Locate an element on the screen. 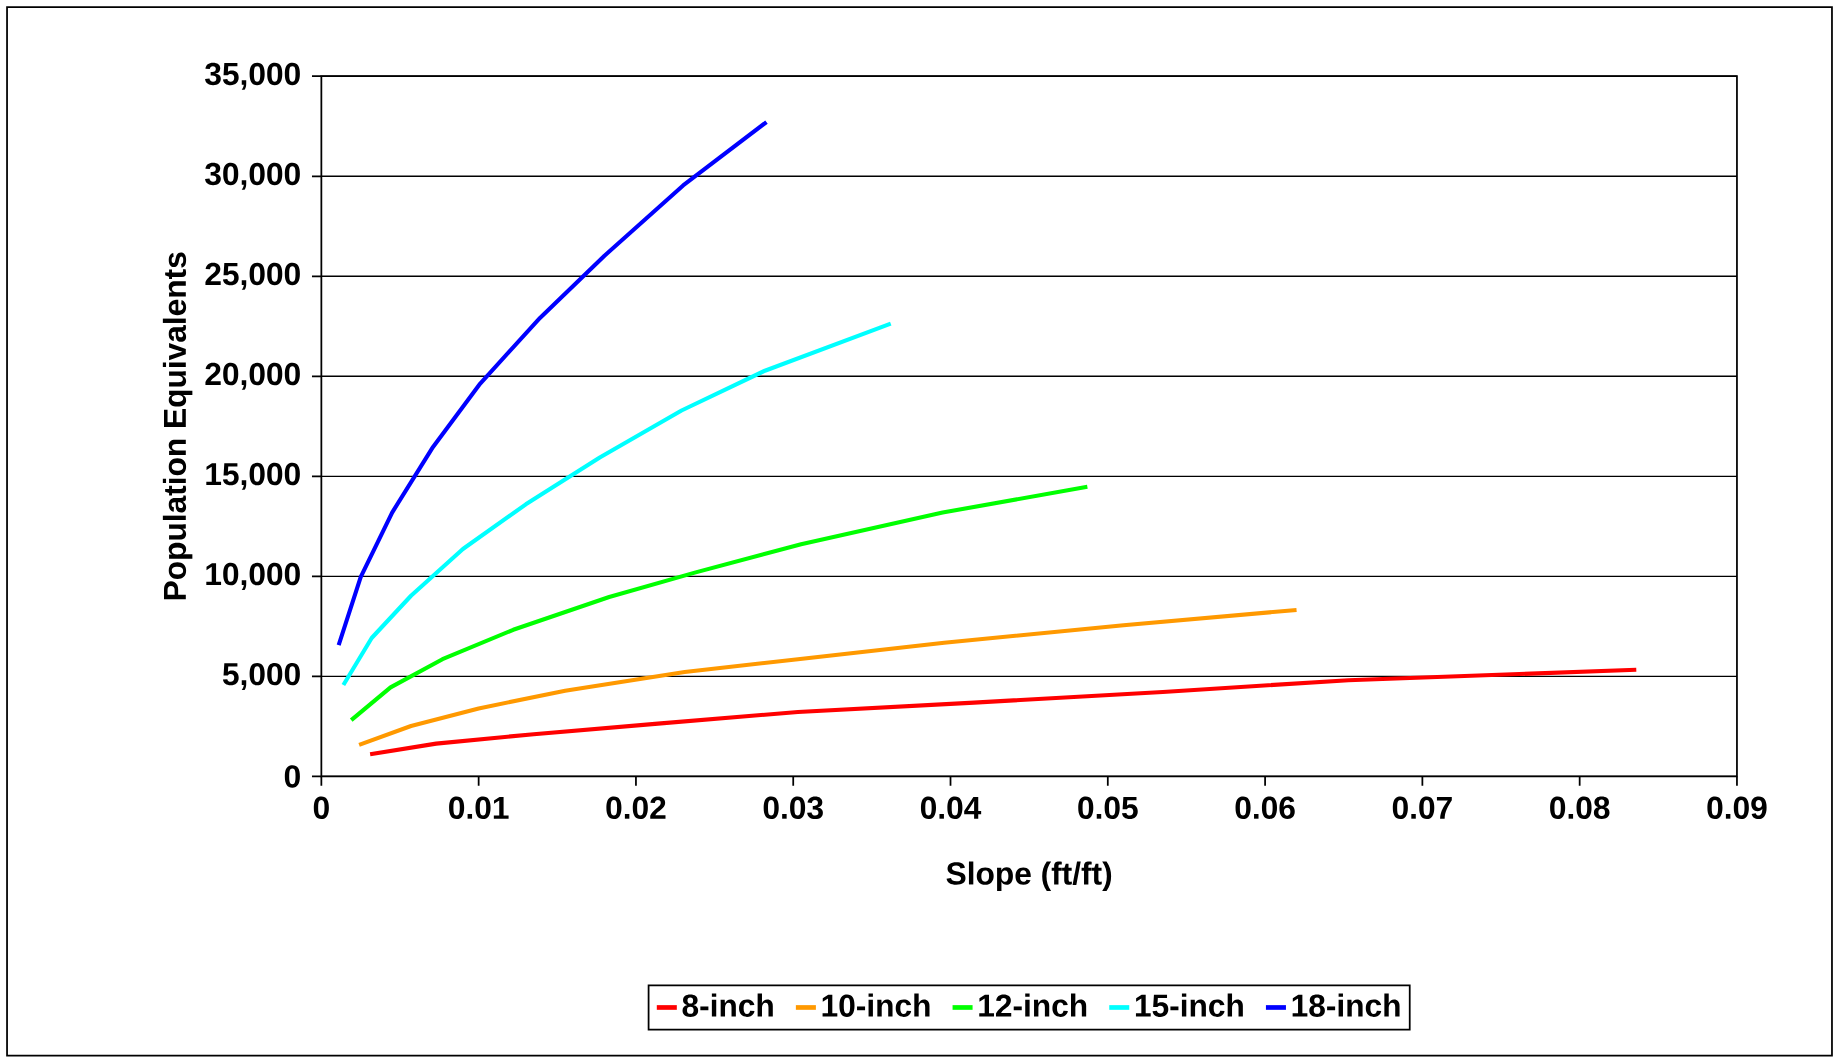 The width and height of the screenshot is (1839, 1063). y-tick-label: 0 is located at coordinates (292, 776).